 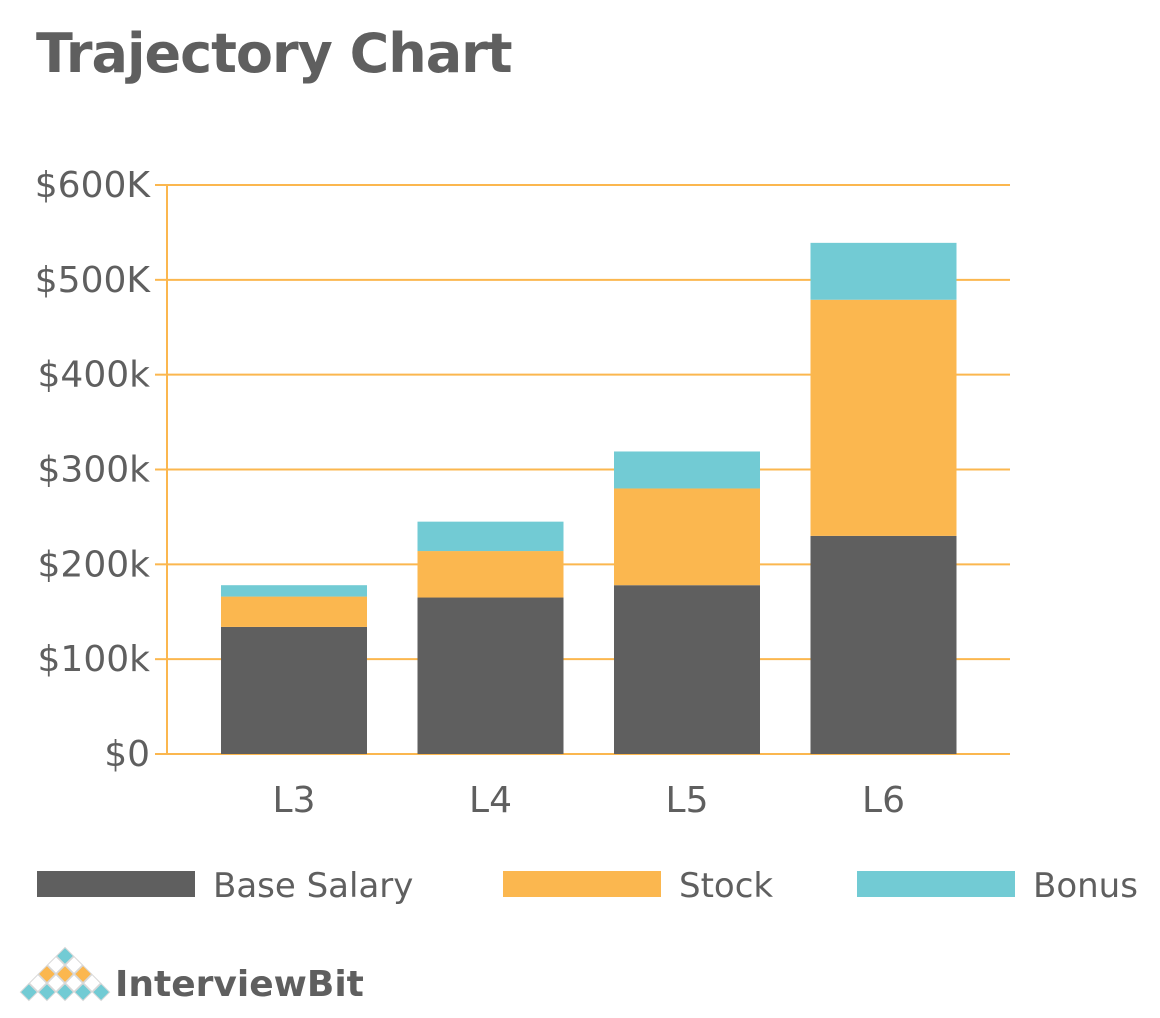 What do you see at coordinates (883, 800) in the screenshot?
I see `x-tick-label: L6` at bounding box center [883, 800].